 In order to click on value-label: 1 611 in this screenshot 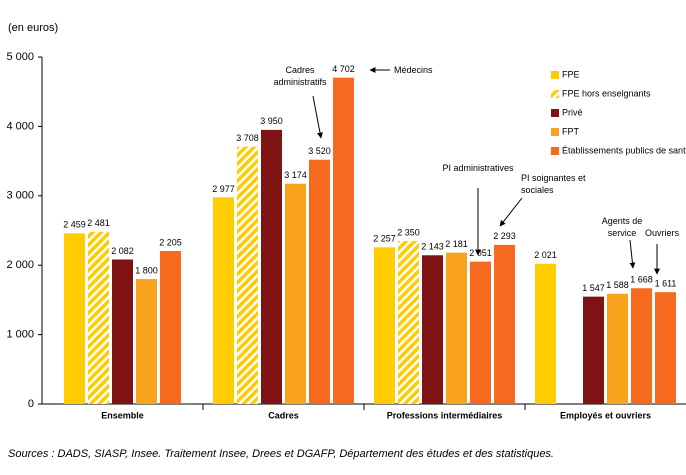, I will do `click(666, 284)`.